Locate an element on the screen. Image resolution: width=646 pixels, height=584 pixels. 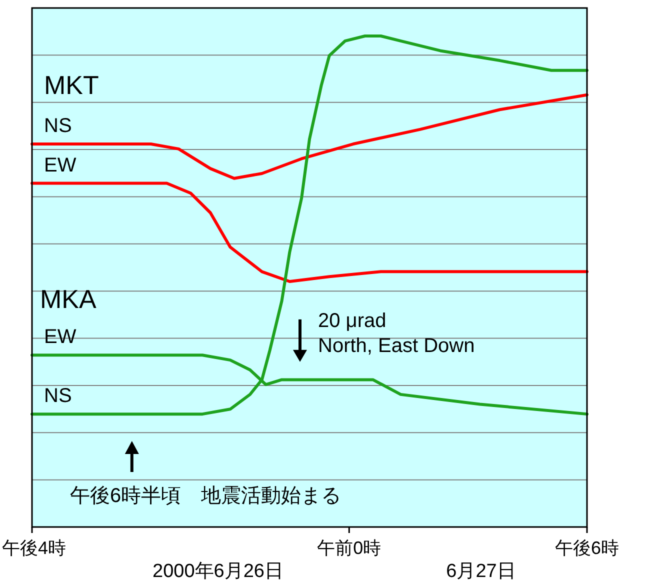
text: 2000年6月26日 is located at coordinates (218, 571).